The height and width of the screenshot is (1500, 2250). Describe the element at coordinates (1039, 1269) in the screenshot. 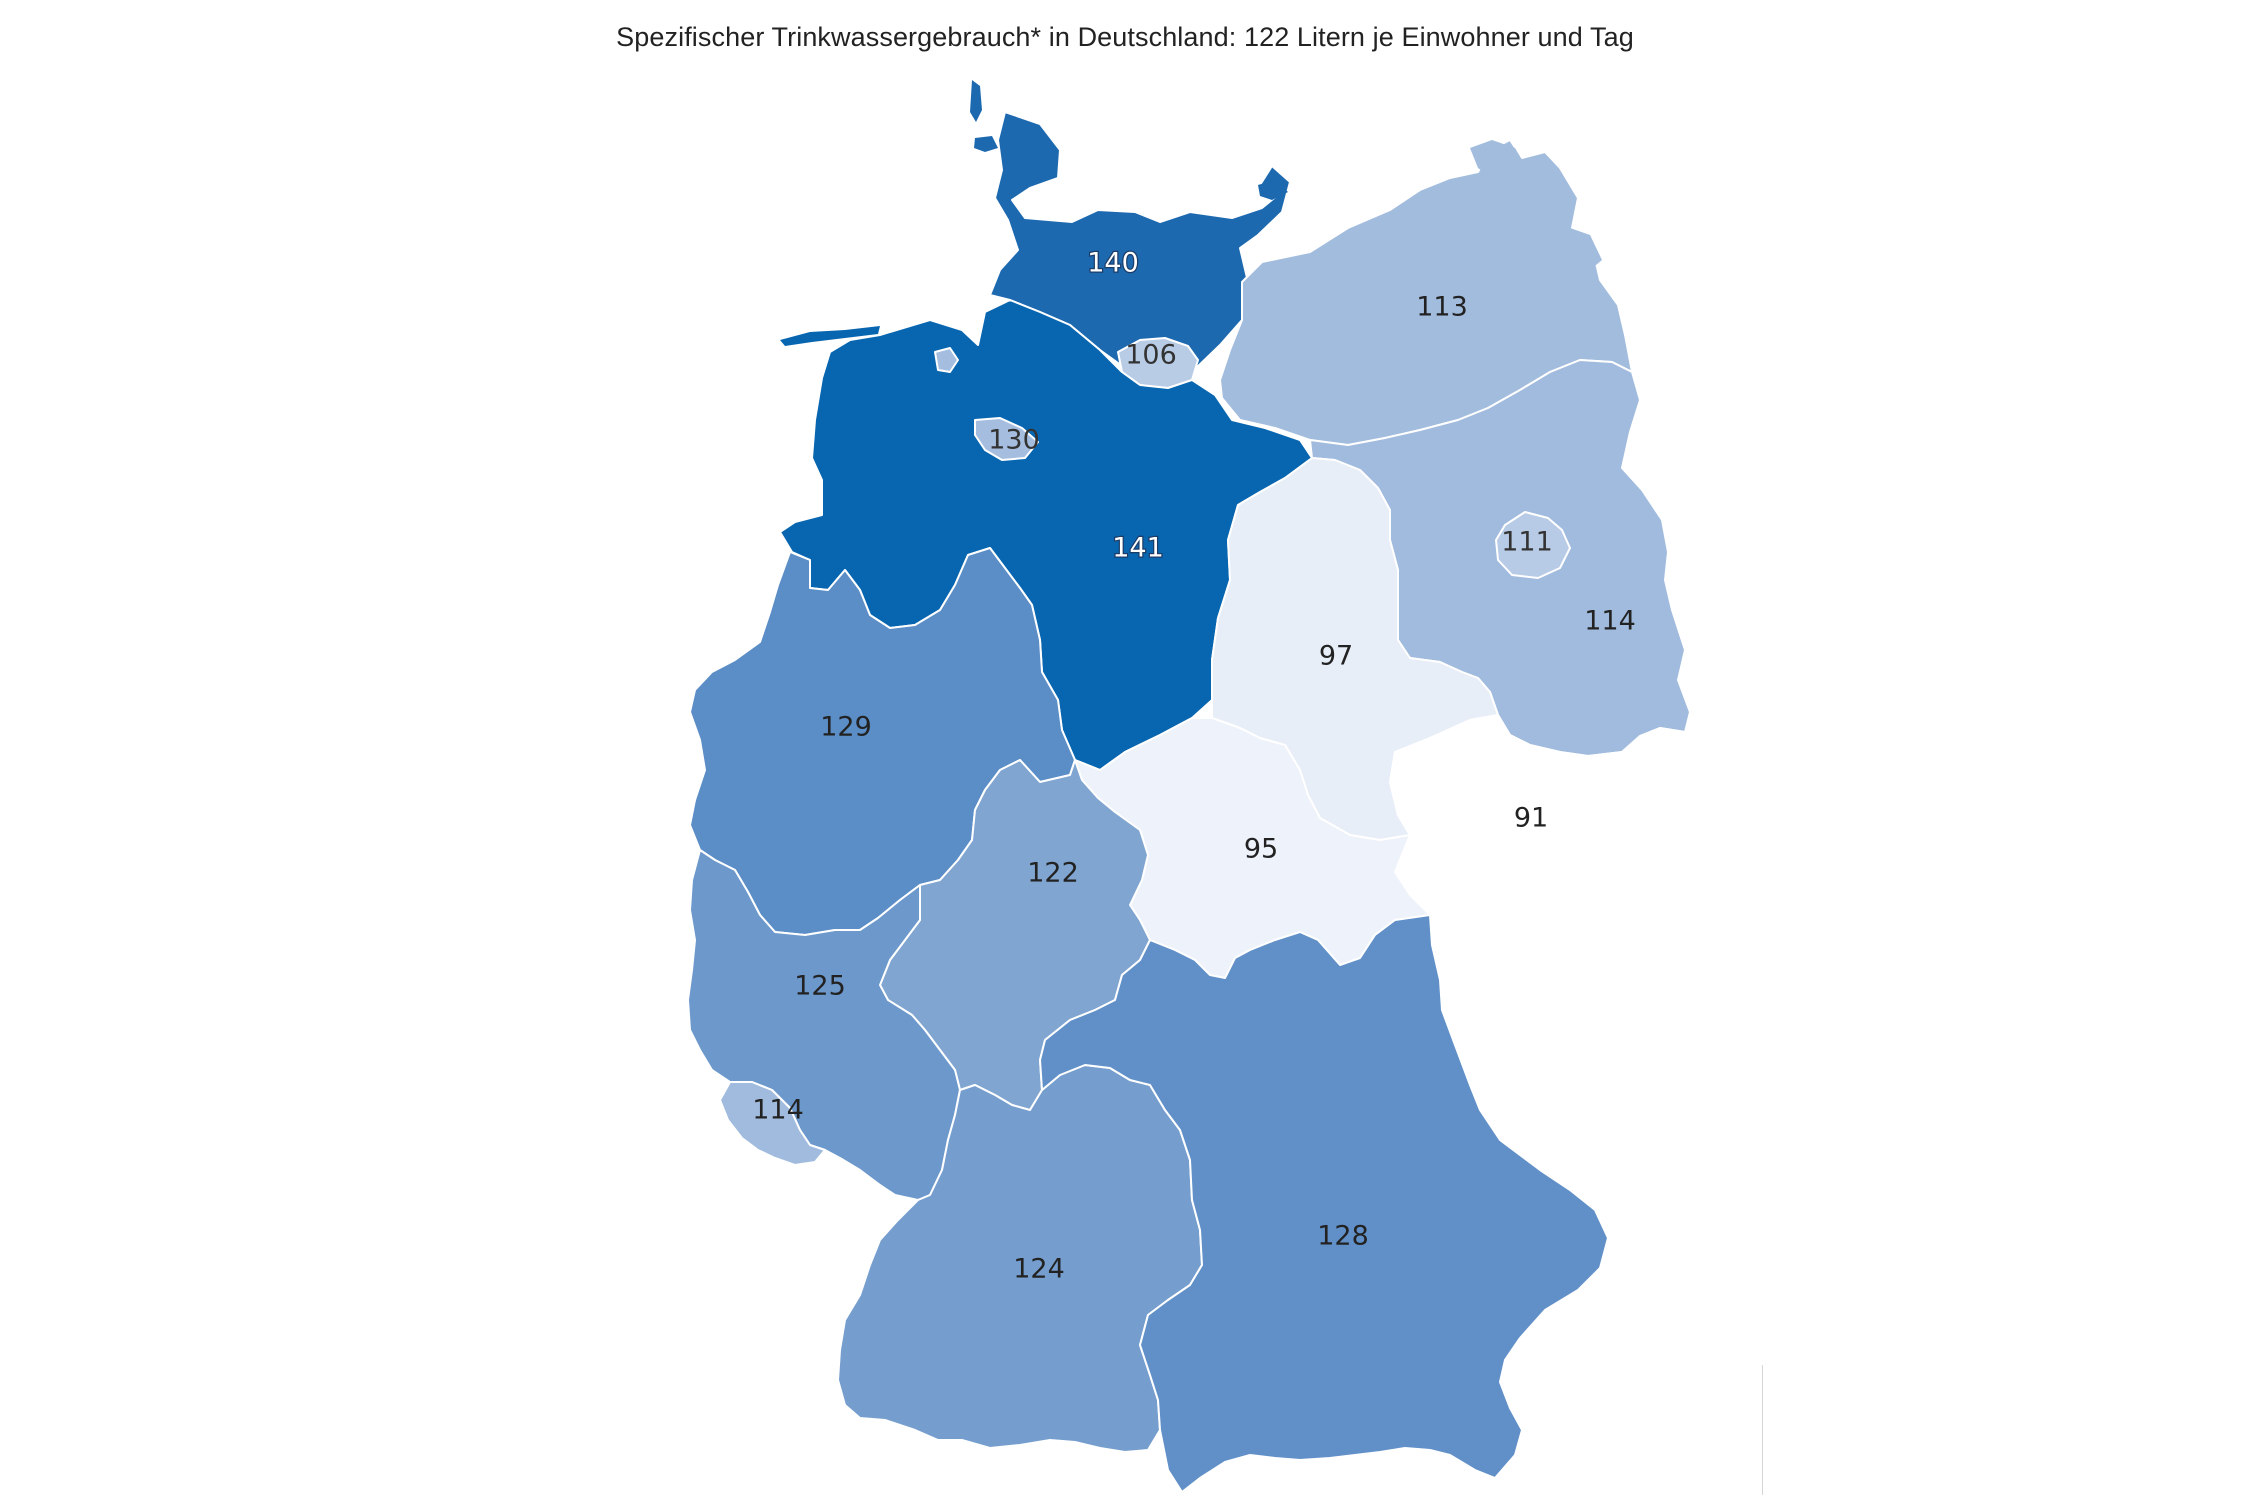

I see `label-baden-wuerttemberg: 124` at that location.